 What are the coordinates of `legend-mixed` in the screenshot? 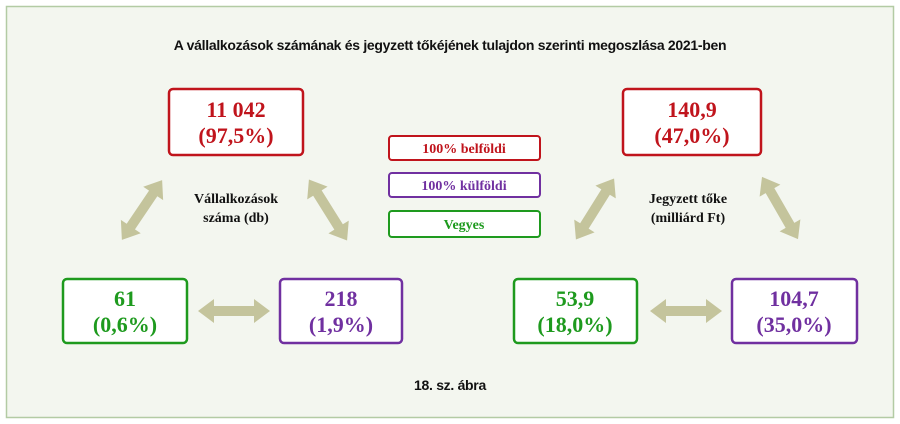 It's located at (464, 224).